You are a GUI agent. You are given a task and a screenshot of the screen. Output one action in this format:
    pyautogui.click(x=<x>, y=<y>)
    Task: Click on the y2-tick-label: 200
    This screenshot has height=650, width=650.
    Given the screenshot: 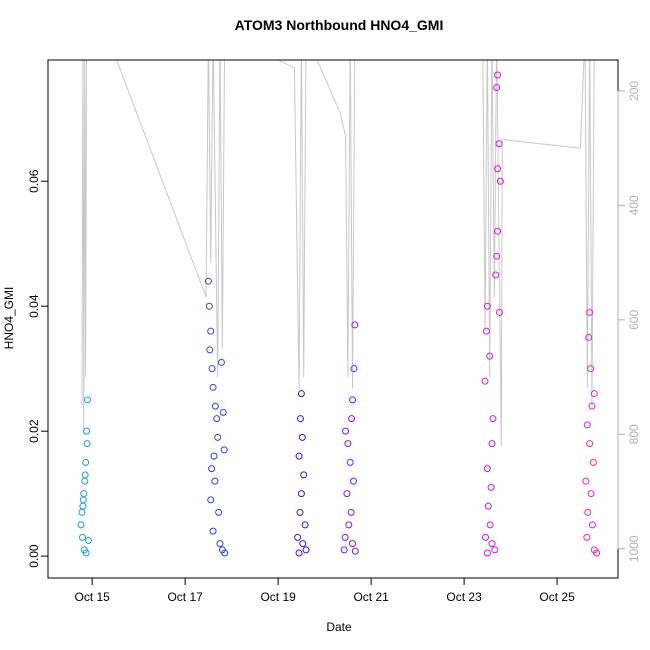 What is the action you would take?
    pyautogui.click(x=634, y=91)
    